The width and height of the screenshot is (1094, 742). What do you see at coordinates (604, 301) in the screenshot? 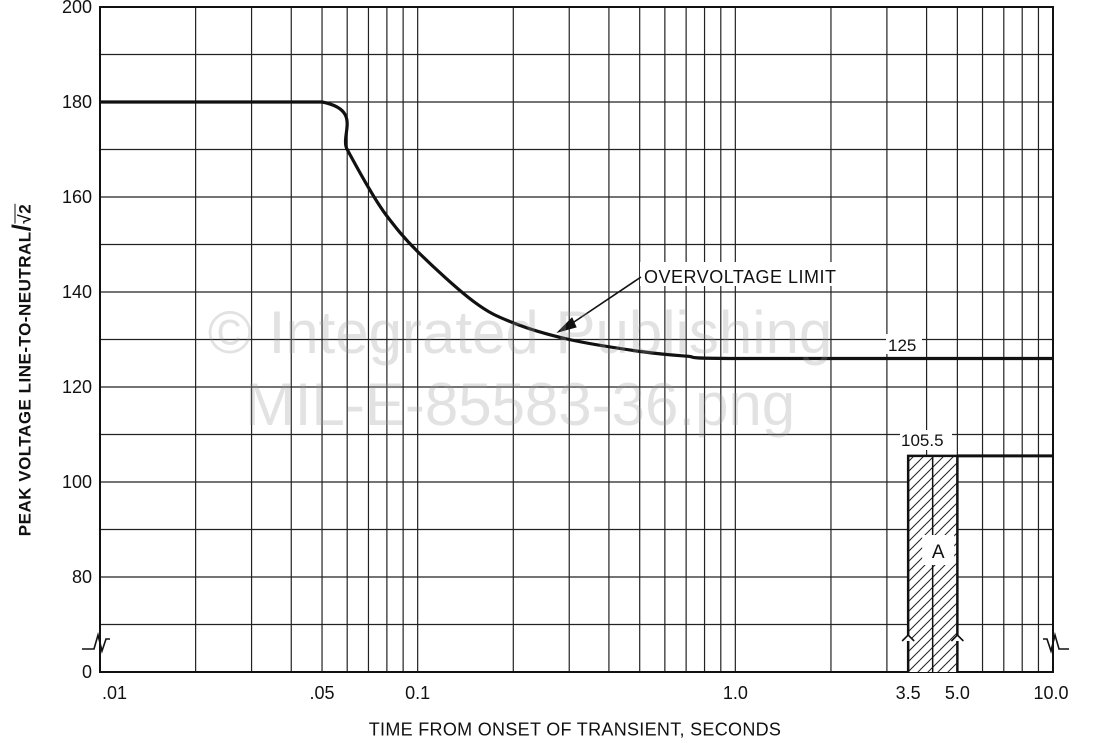
I see `annotation-arrow-shaft` at bounding box center [604, 301].